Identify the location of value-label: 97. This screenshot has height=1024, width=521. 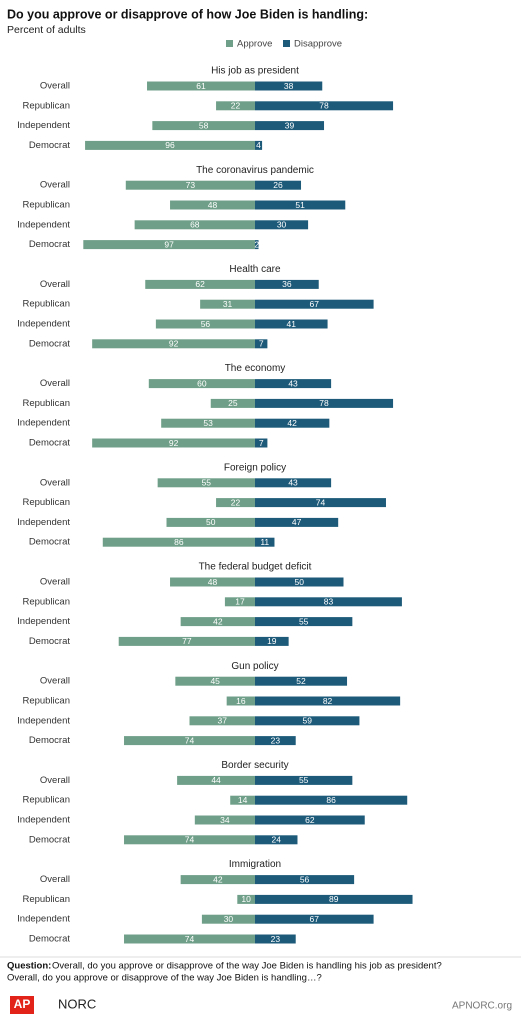
(169, 244).